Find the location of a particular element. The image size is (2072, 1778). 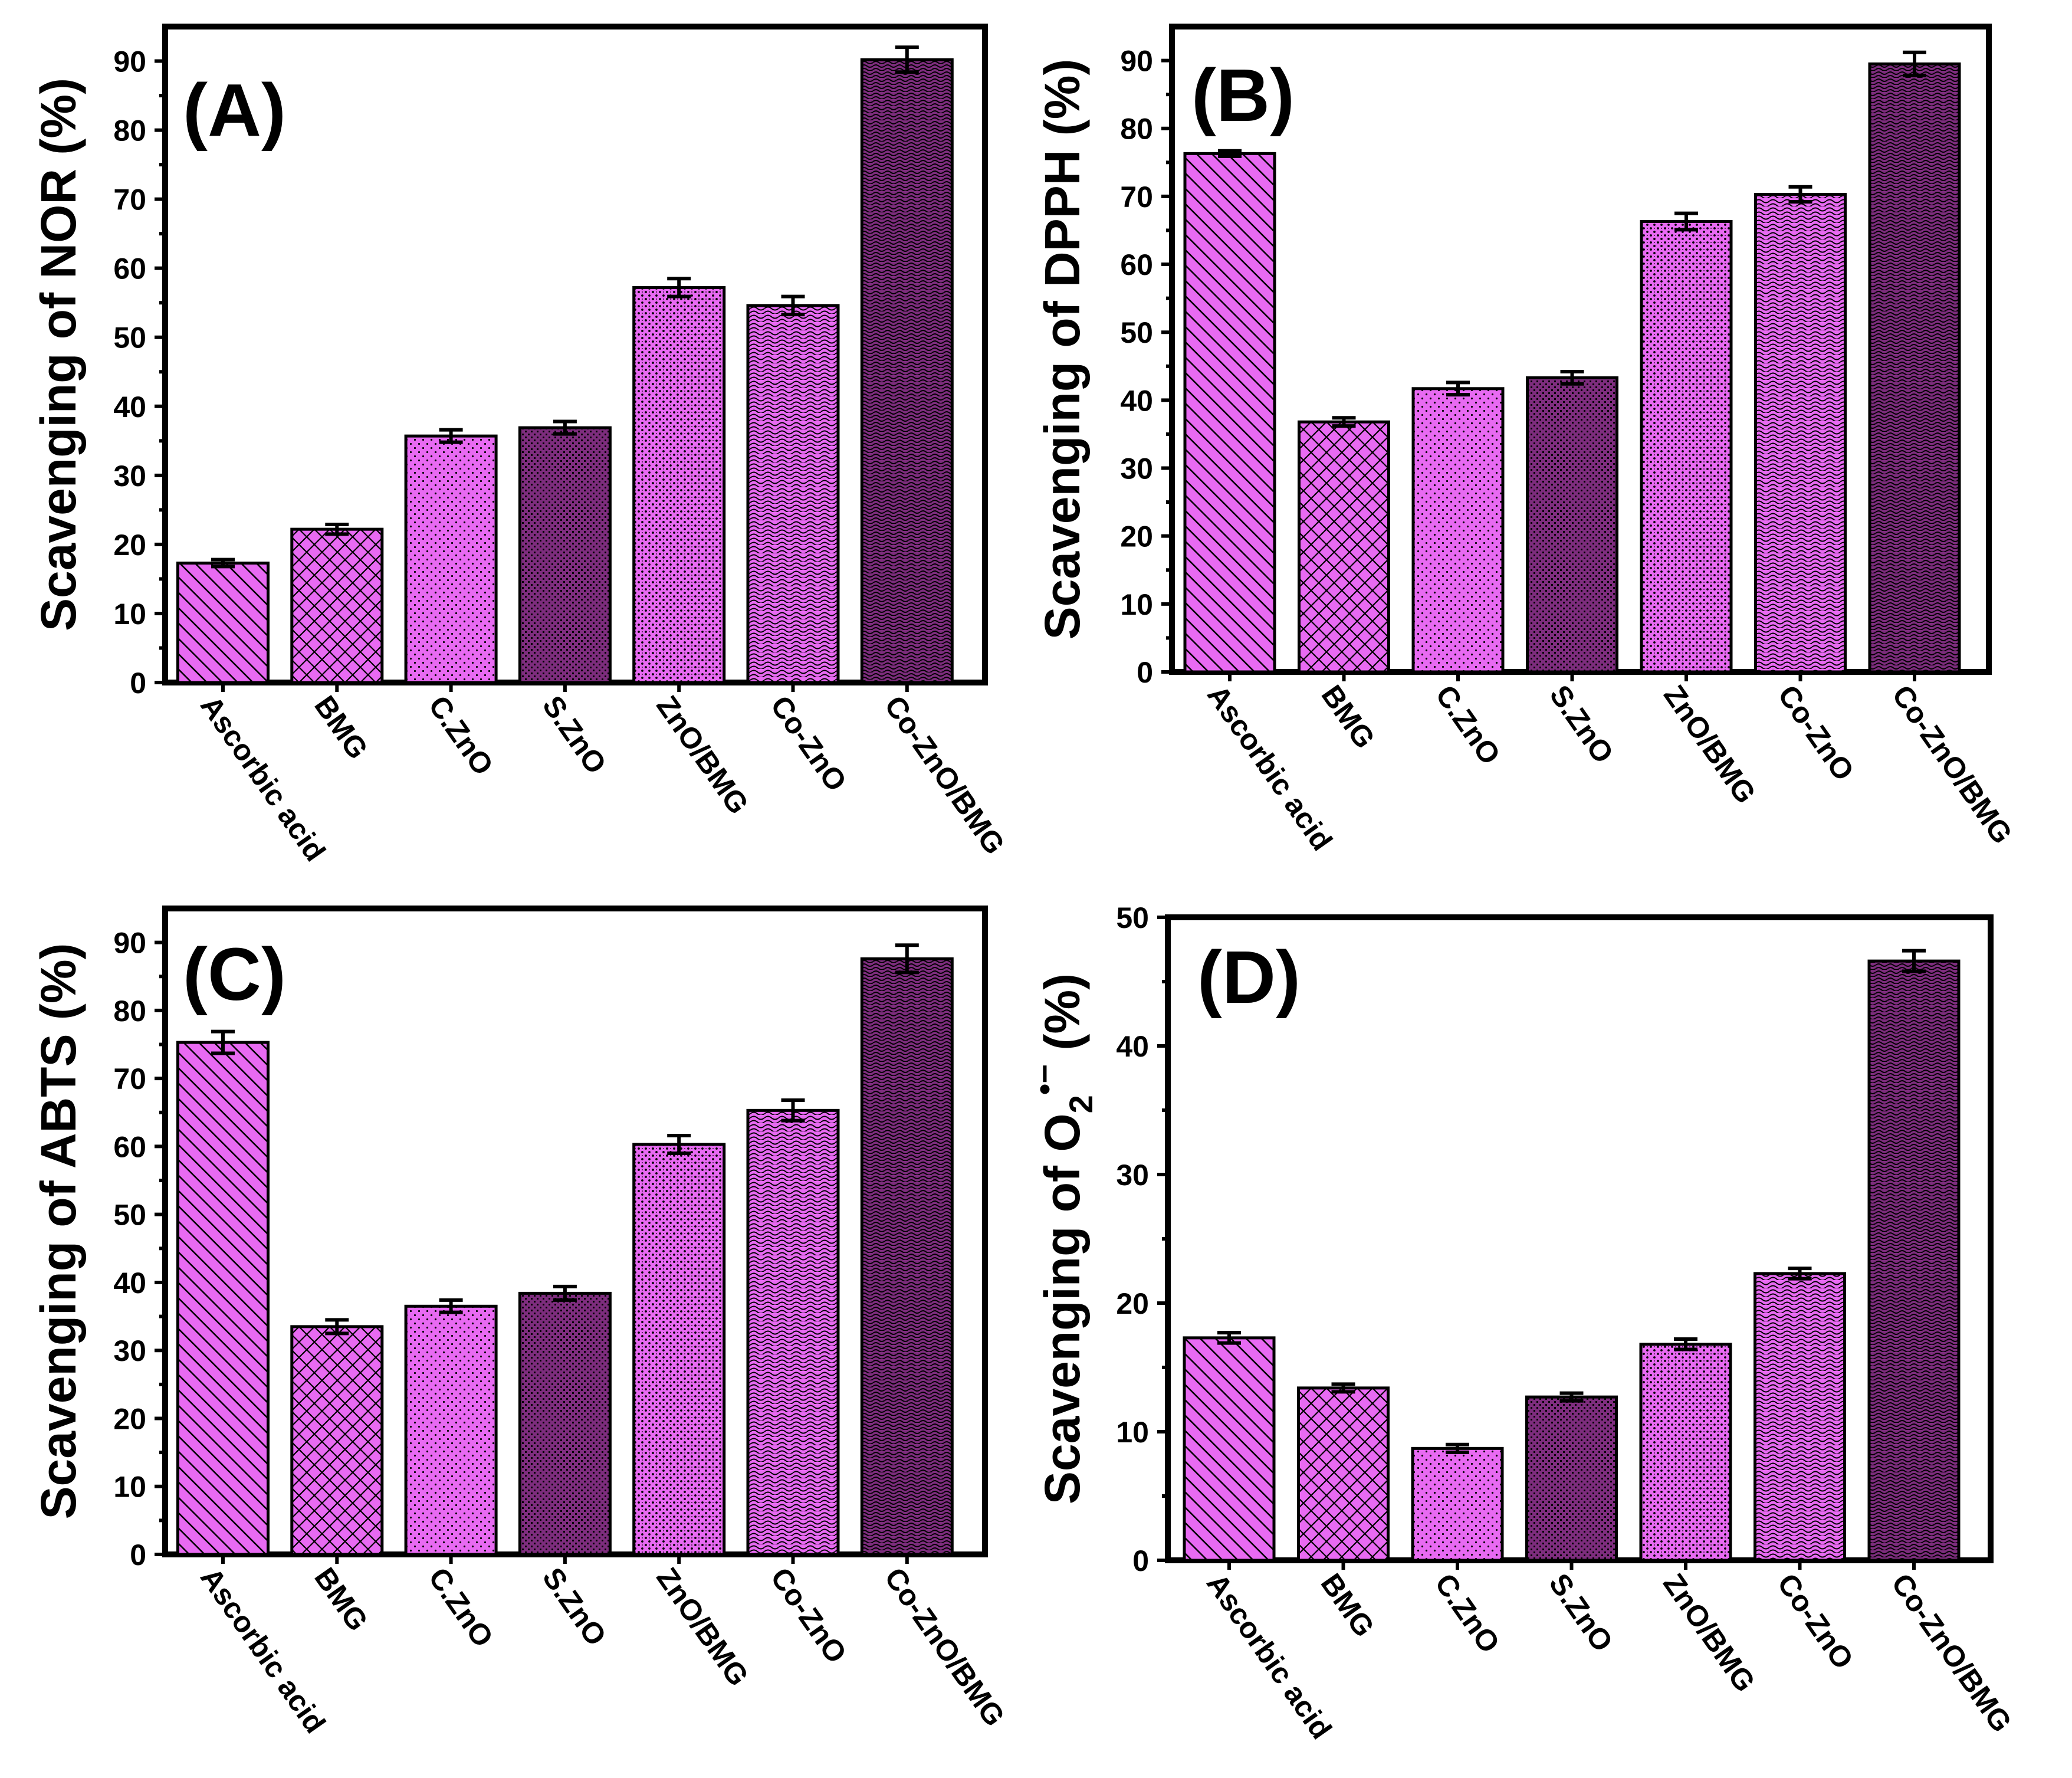

panel-b-ytick-label: 60 is located at coordinates (1136, 264).